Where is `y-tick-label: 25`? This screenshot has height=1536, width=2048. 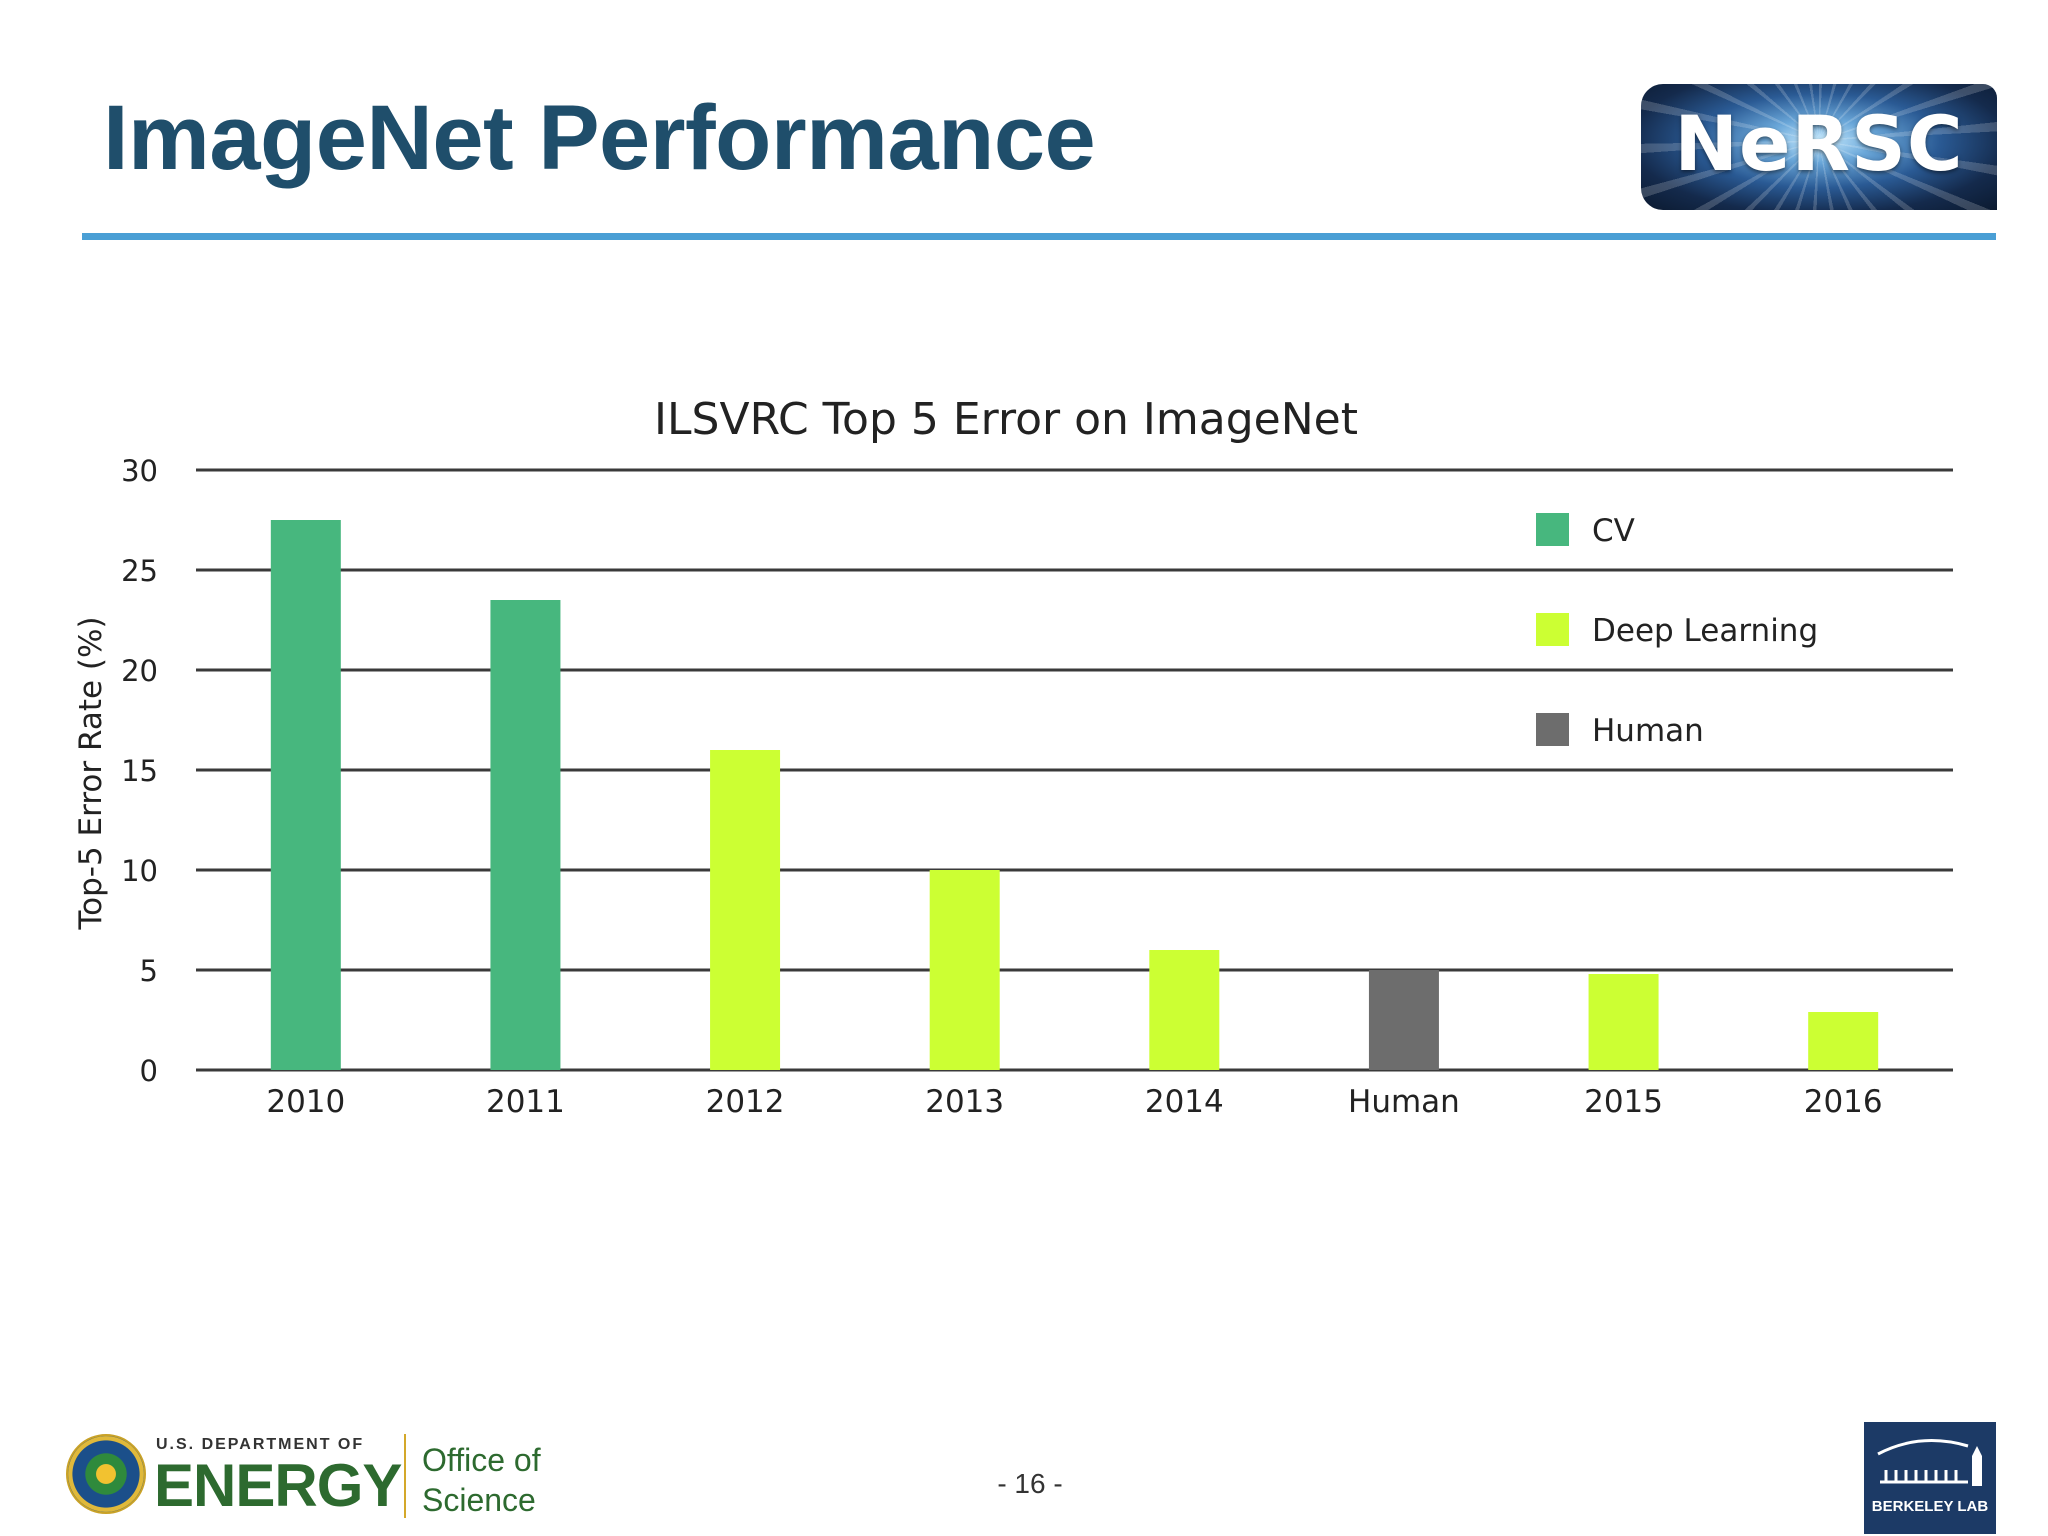 y-tick-label: 25 is located at coordinates (139, 571).